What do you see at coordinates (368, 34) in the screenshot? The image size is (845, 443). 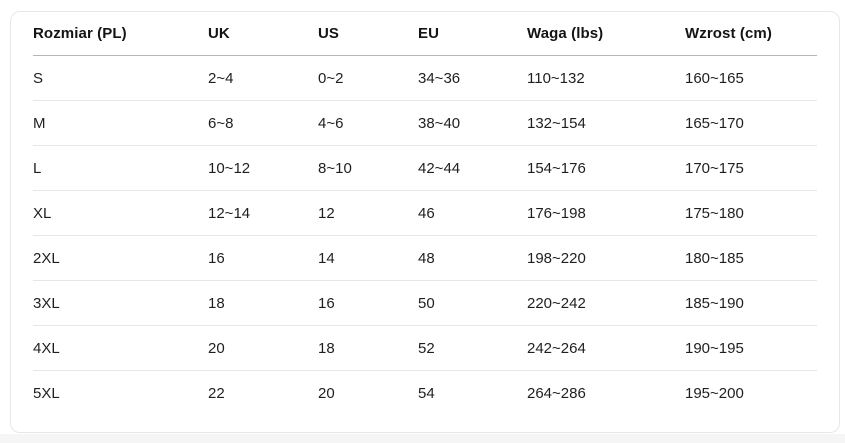 I see `column-header: US` at bounding box center [368, 34].